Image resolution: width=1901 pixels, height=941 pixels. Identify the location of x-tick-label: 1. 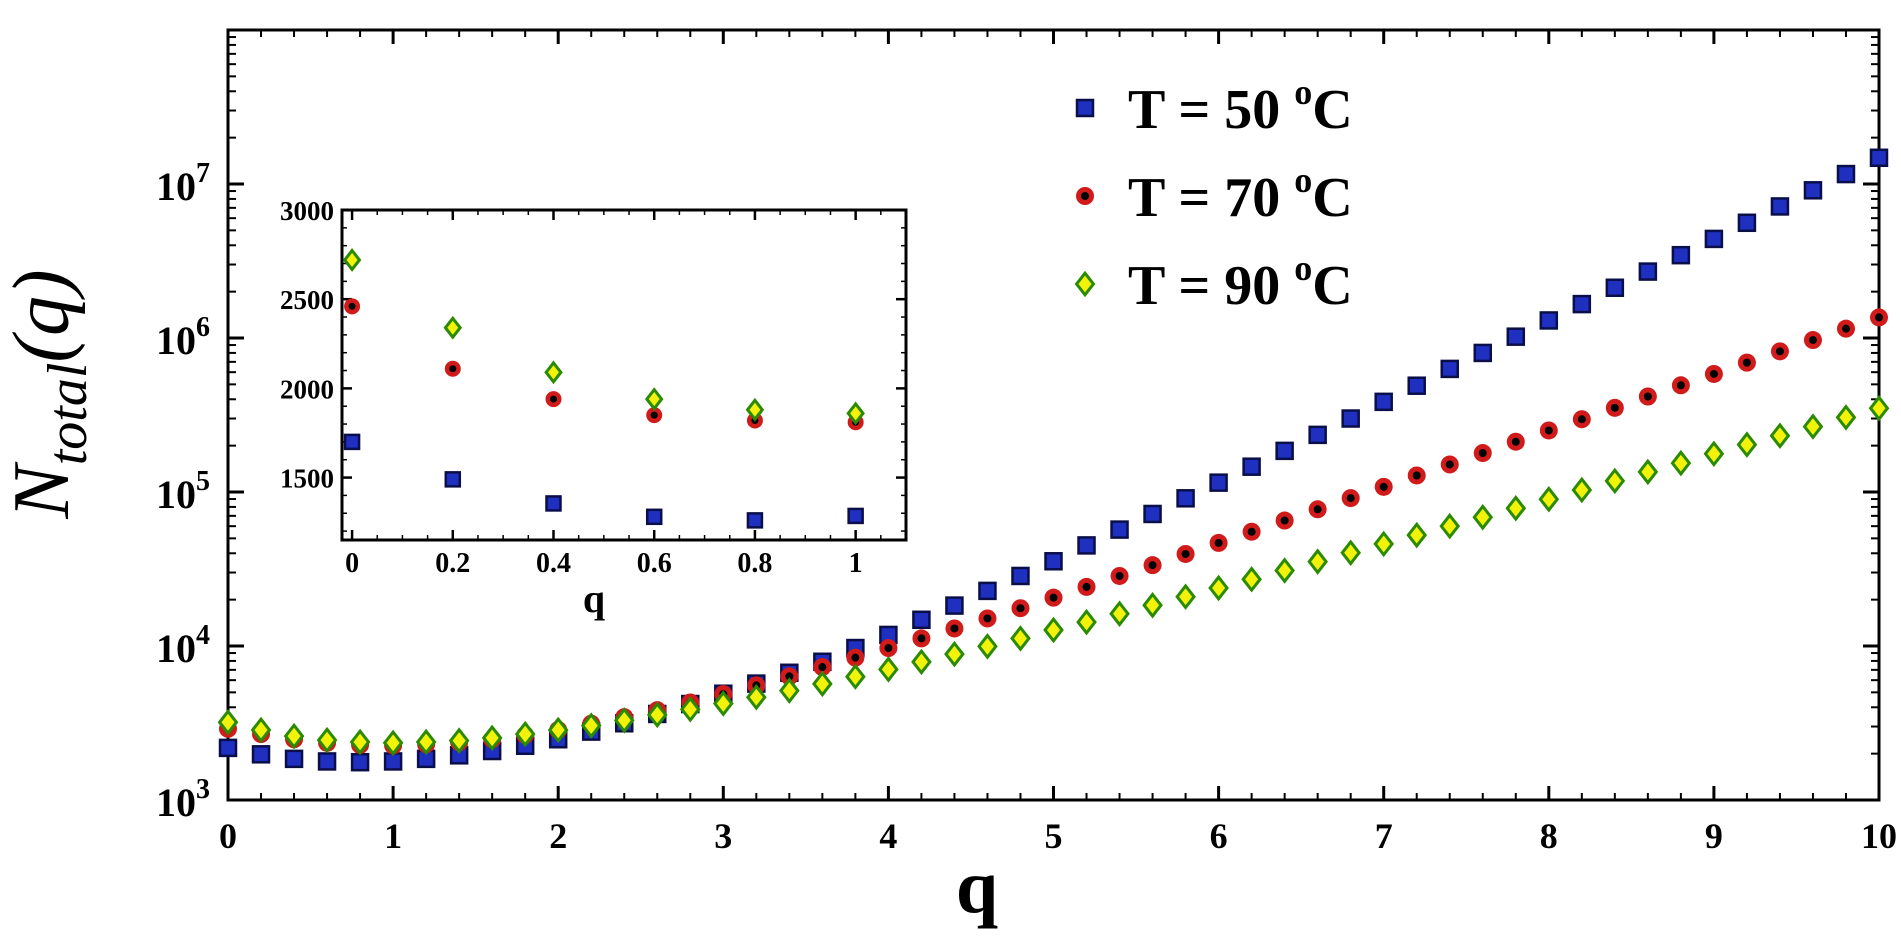
(393, 836).